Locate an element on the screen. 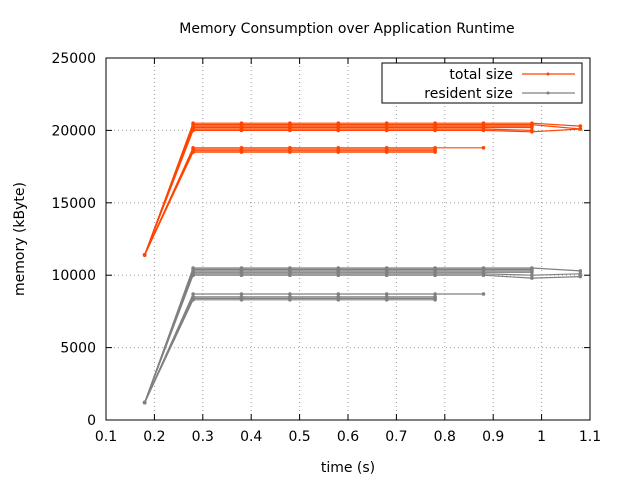 This screenshot has width=640, height=480. x-tick-labels: 0.1 0.2 0.3 0.4 0.5 0.6 0.7 0.8 0.9 1 1.1 is located at coordinates (348, 437).